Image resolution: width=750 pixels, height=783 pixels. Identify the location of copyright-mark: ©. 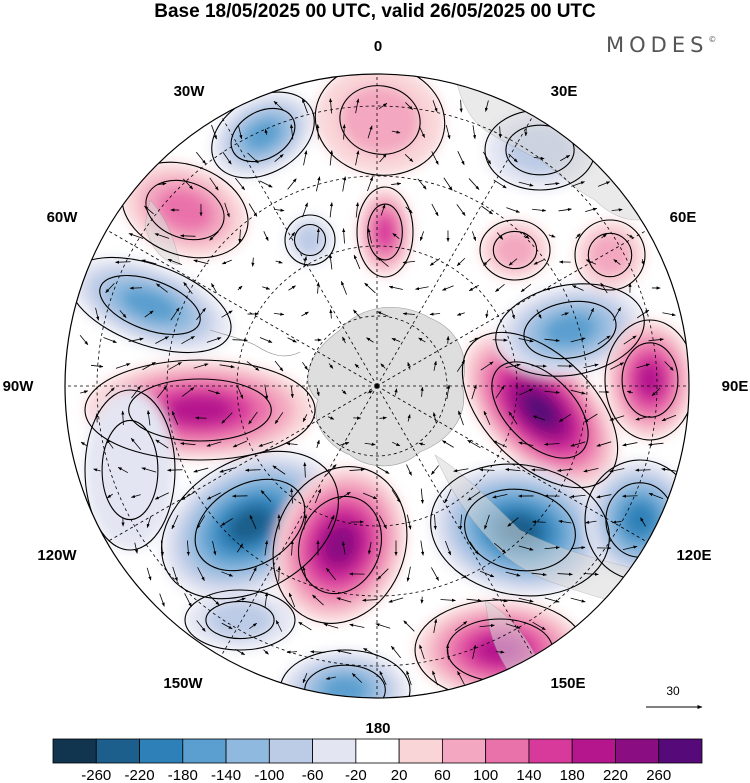
(712, 39).